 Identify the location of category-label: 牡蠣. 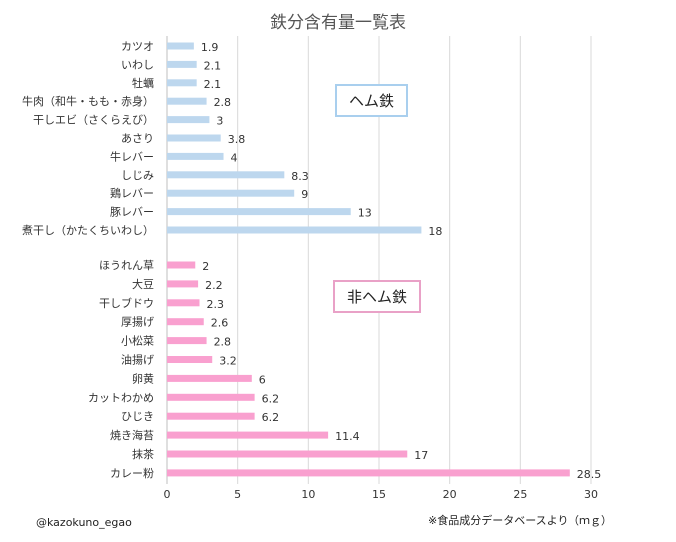
(143, 83).